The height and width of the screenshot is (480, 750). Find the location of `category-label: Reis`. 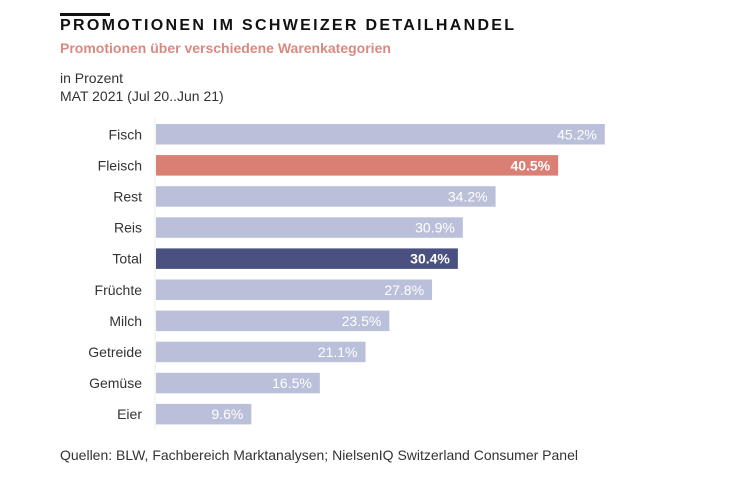

category-label: Reis is located at coordinates (128, 228).